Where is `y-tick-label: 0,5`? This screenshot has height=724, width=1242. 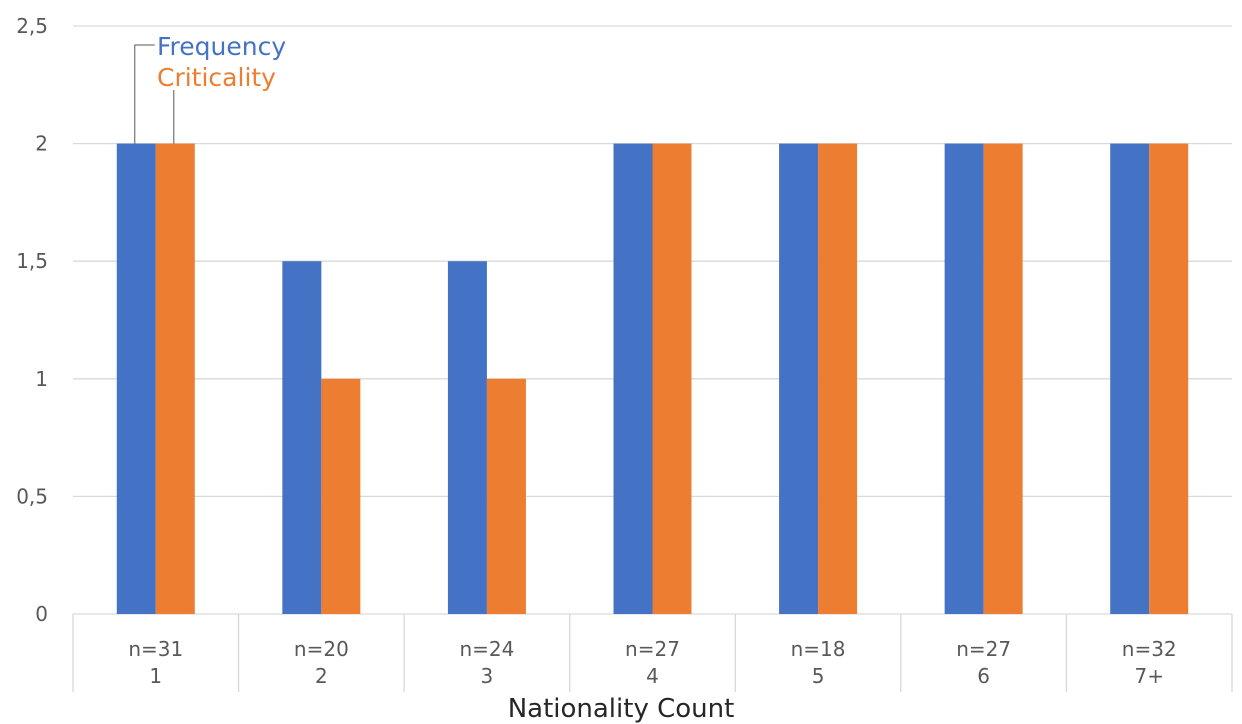 y-tick-label: 0,5 is located at coordinates (32, 496).